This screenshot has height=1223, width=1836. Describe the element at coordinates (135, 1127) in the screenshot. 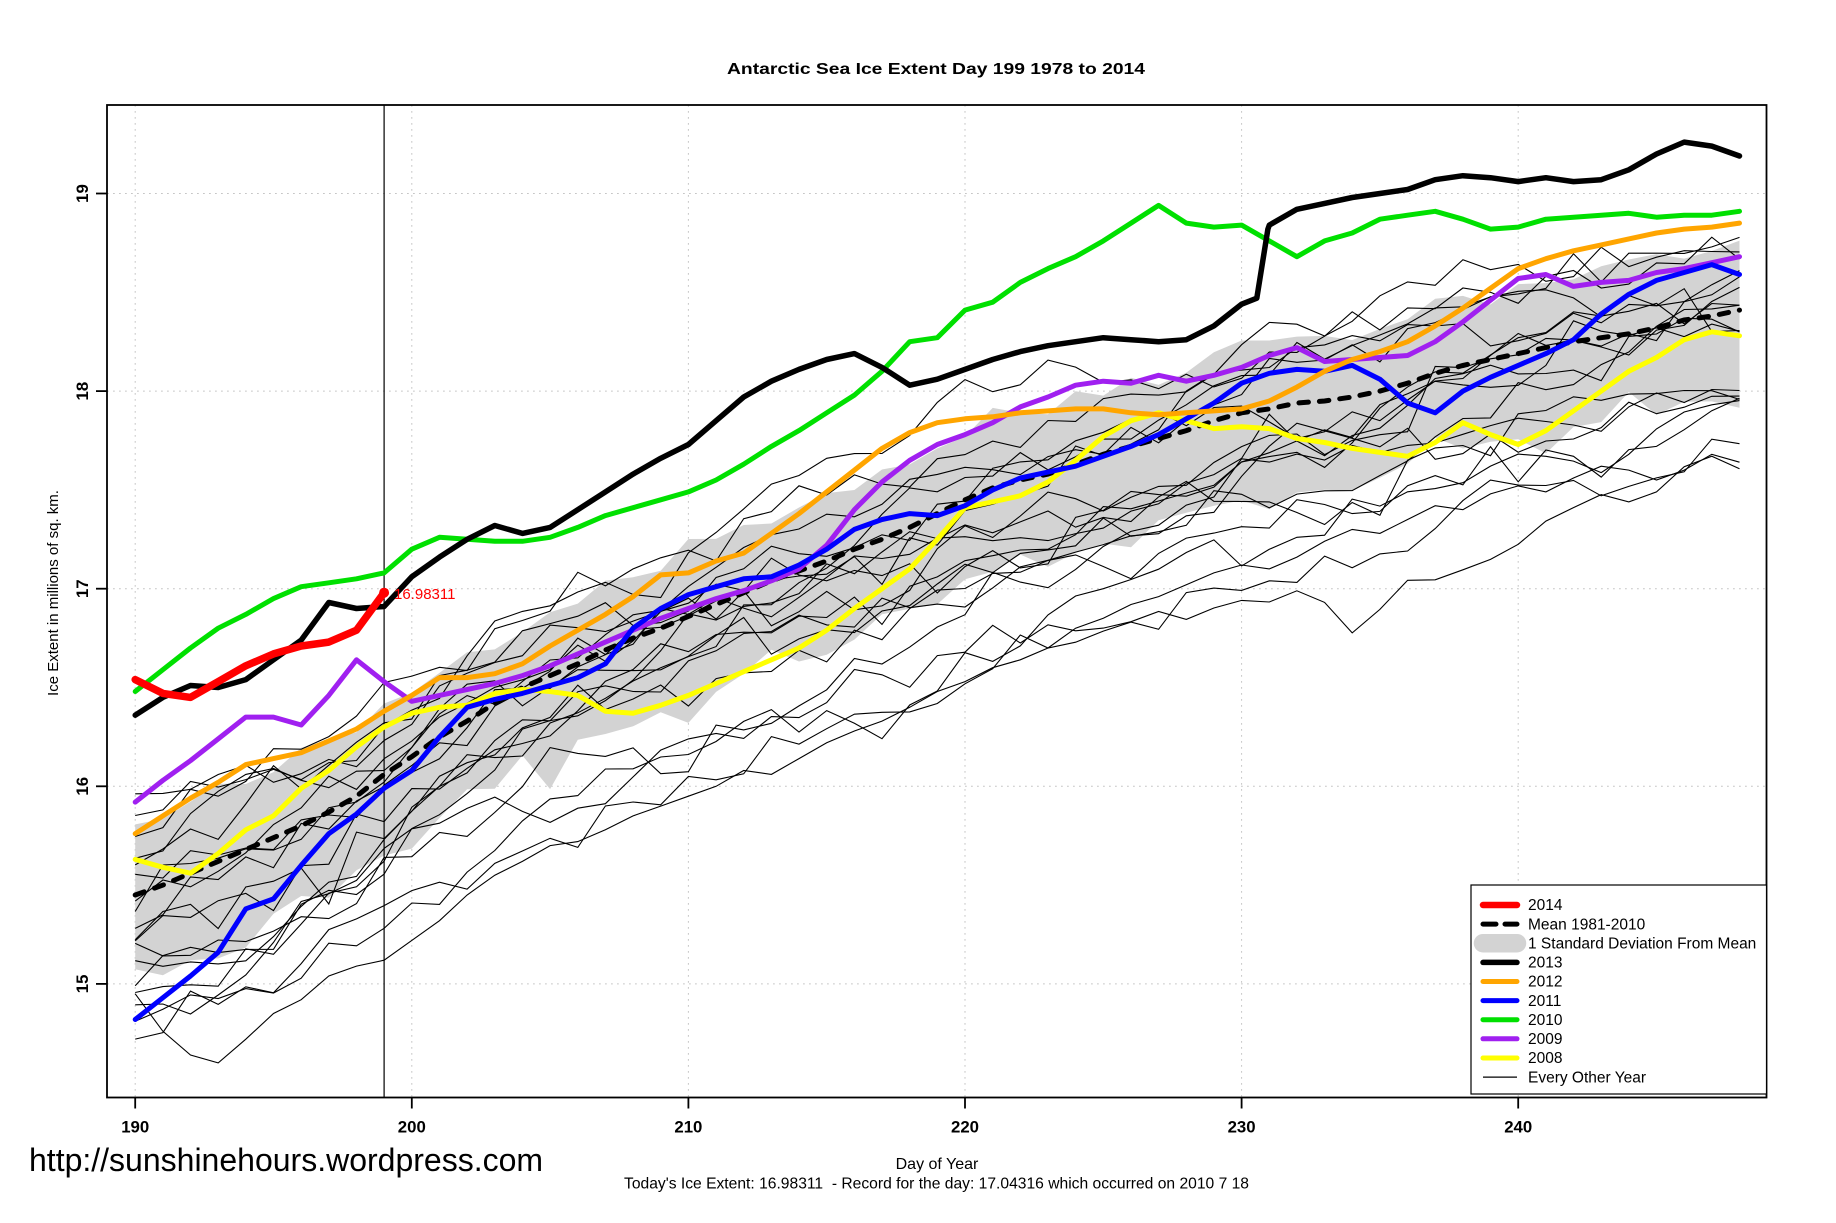

I see `svg-text: 190` at that location.